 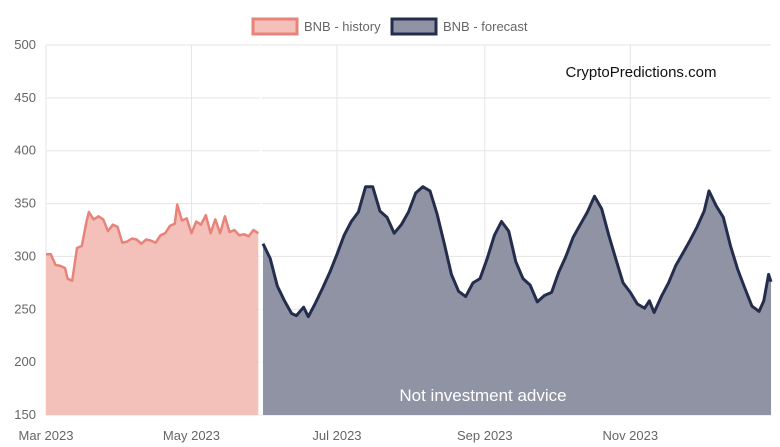 What do you see at coordinates (275, 26) in the screenshot?
I see `legend-swatch-history` at bounding box center [275, 26].